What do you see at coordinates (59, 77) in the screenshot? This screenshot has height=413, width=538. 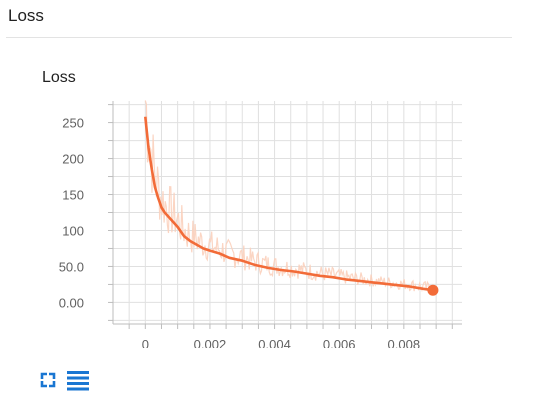 I see `chart-title: Loss` at bounding box center [59, 77].